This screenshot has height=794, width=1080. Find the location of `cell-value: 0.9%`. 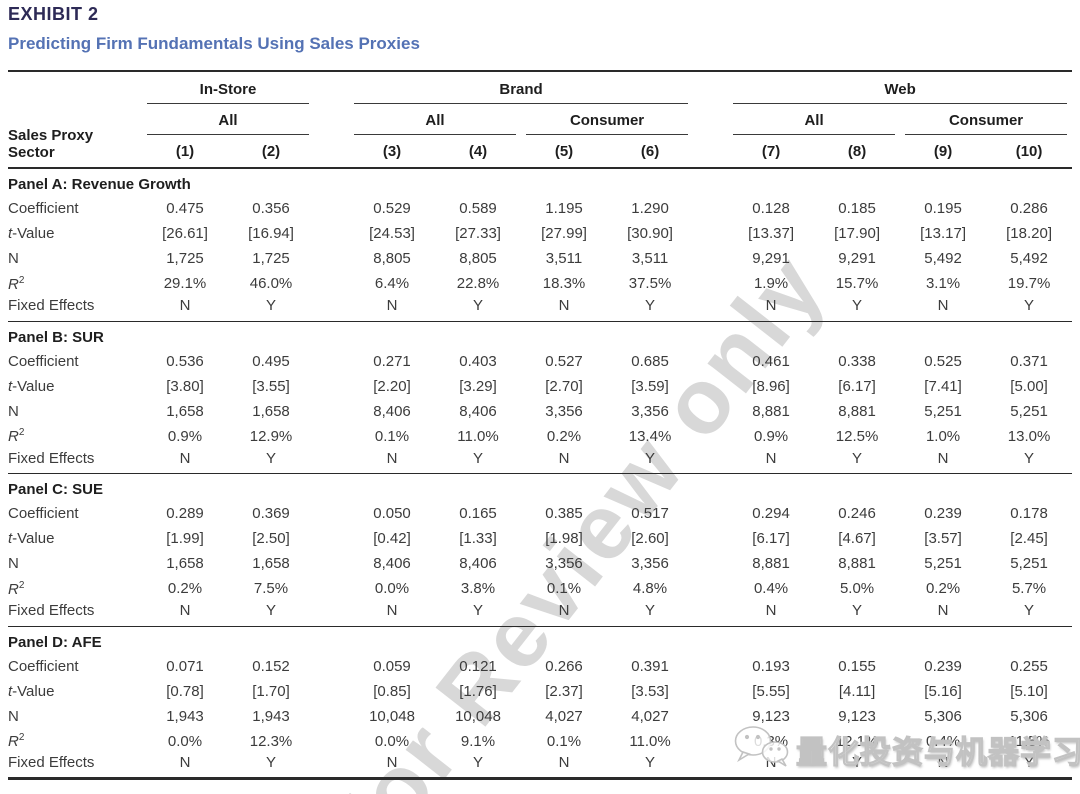

cell-value: 0.9% is located at coordinates (185, 436).